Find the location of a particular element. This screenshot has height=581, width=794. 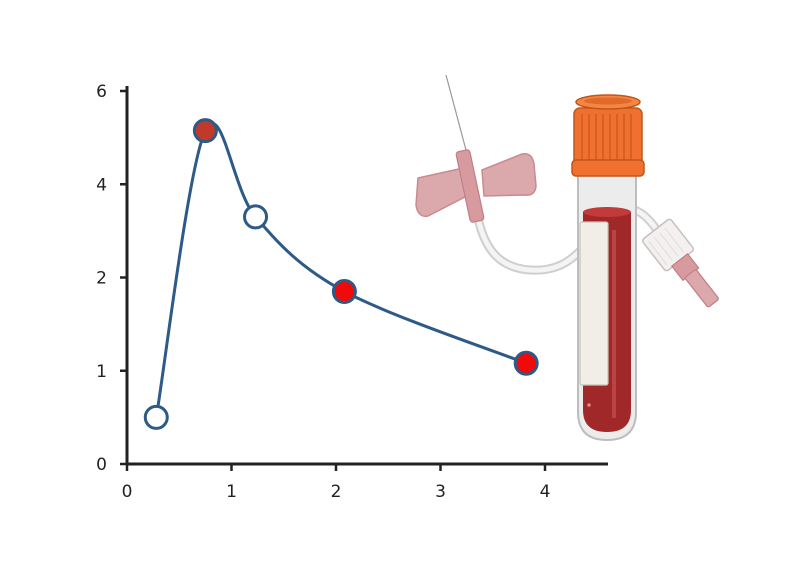

y-tick-label: 6 is located at coordinates (101, 92).